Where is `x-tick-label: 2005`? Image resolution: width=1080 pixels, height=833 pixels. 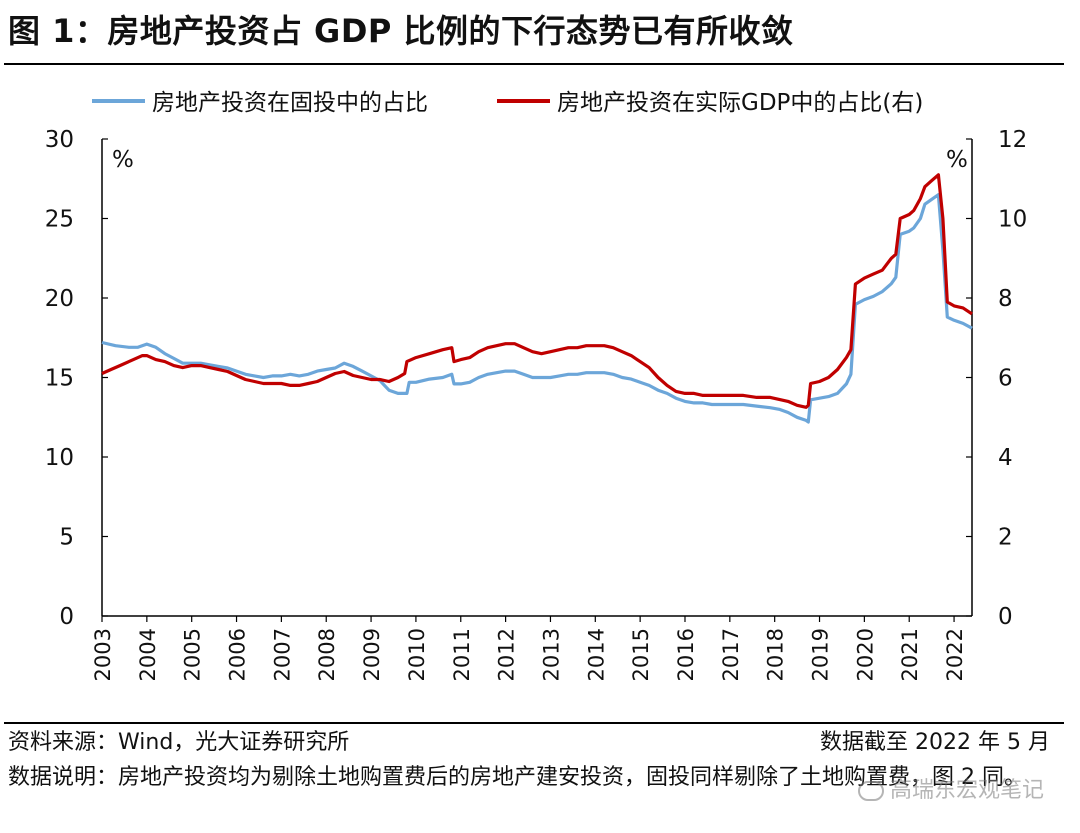
x-tick-label: 2005 is located at coordinates (193, 654).